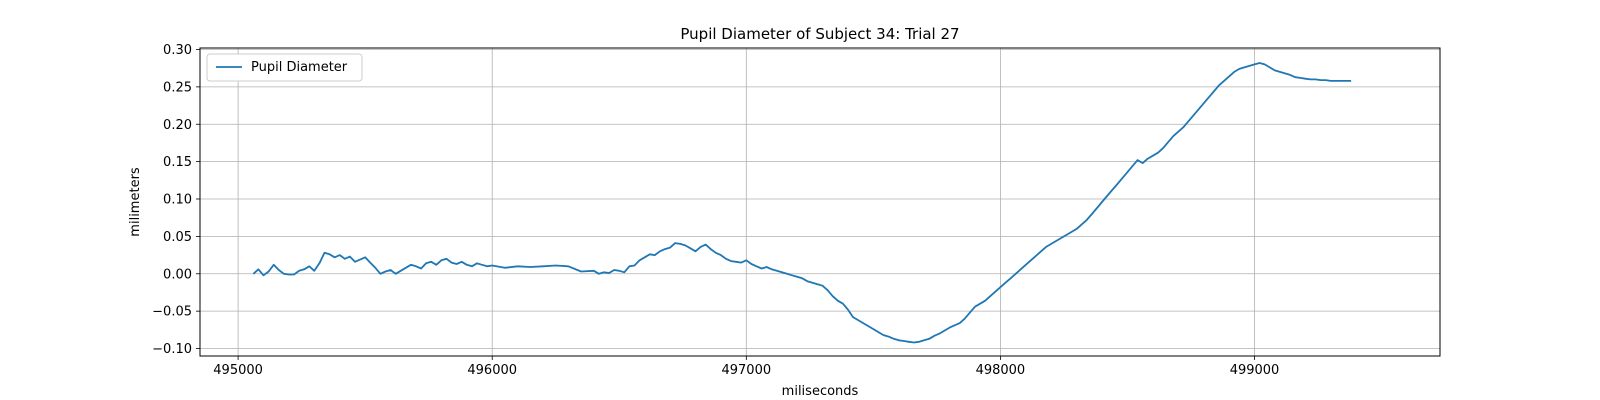 This screenshot has height=400, width=1600. I want to click on y-axis: −0.10 −0.05 0.00 0.05 0.10 0.15 0.20 0.25 0.30, so click(176, 200).